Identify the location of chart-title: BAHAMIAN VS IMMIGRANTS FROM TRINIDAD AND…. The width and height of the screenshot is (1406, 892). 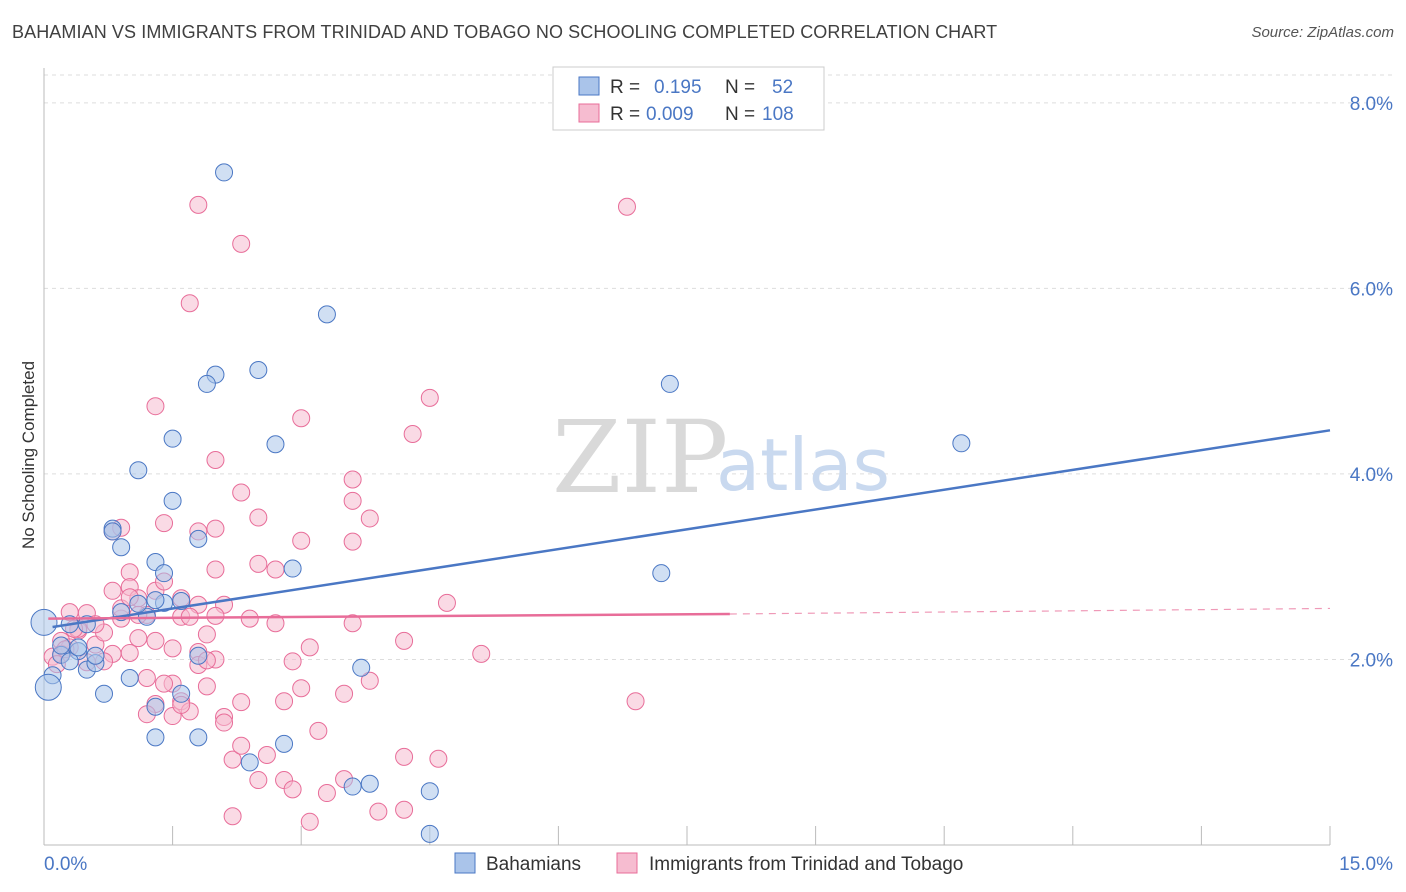
(505, 32).